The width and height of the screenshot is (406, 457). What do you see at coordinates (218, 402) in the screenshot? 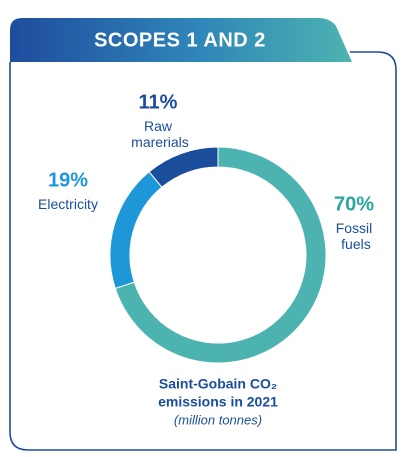
I see `caption: emissions in 2021` at bounding box center [218, 402].